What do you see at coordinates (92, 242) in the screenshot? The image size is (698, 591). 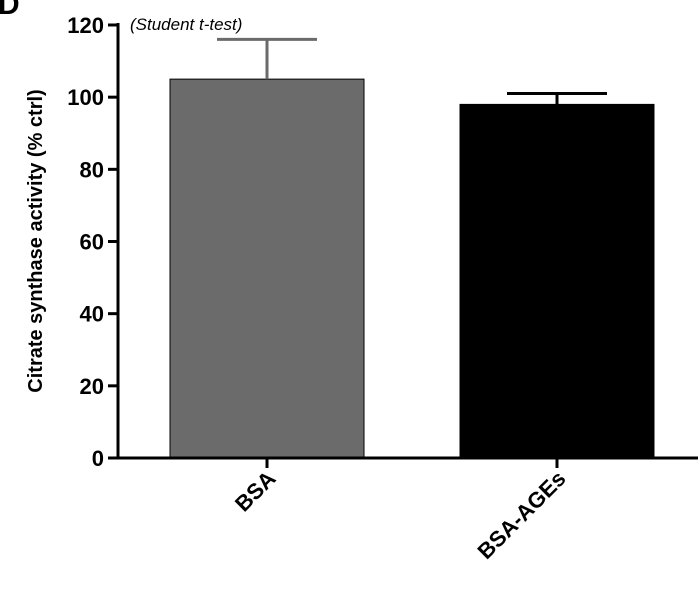 I see `y-tick-label-60: 60` at bounding box center [92, 242].